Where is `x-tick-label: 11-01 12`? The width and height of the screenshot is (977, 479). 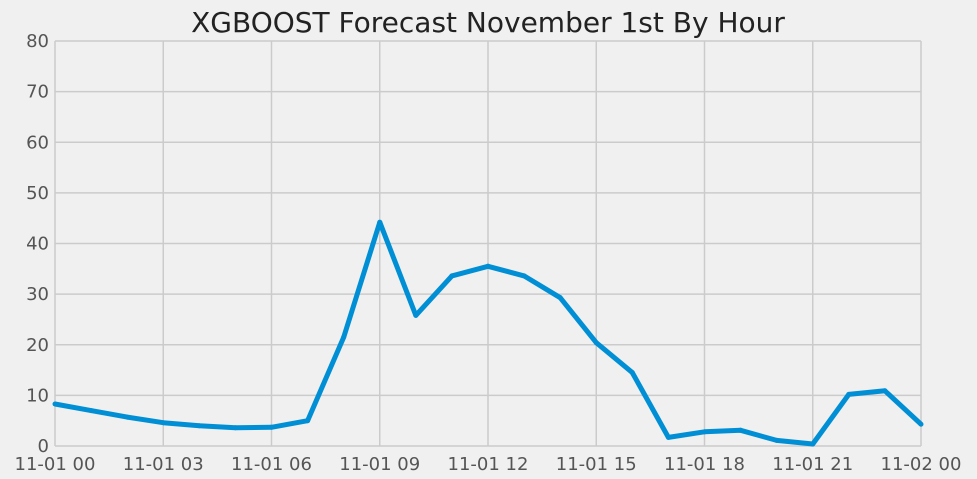 x-tick-label: 11-01 12 is located at coordinates (488, 464).